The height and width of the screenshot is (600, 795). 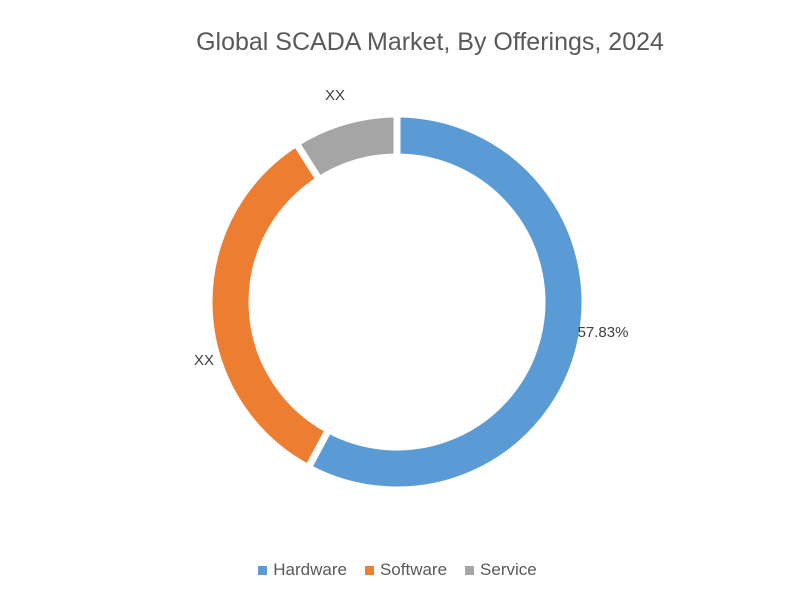 I want to click on legend-label: Software, so click(x=413, y=569).